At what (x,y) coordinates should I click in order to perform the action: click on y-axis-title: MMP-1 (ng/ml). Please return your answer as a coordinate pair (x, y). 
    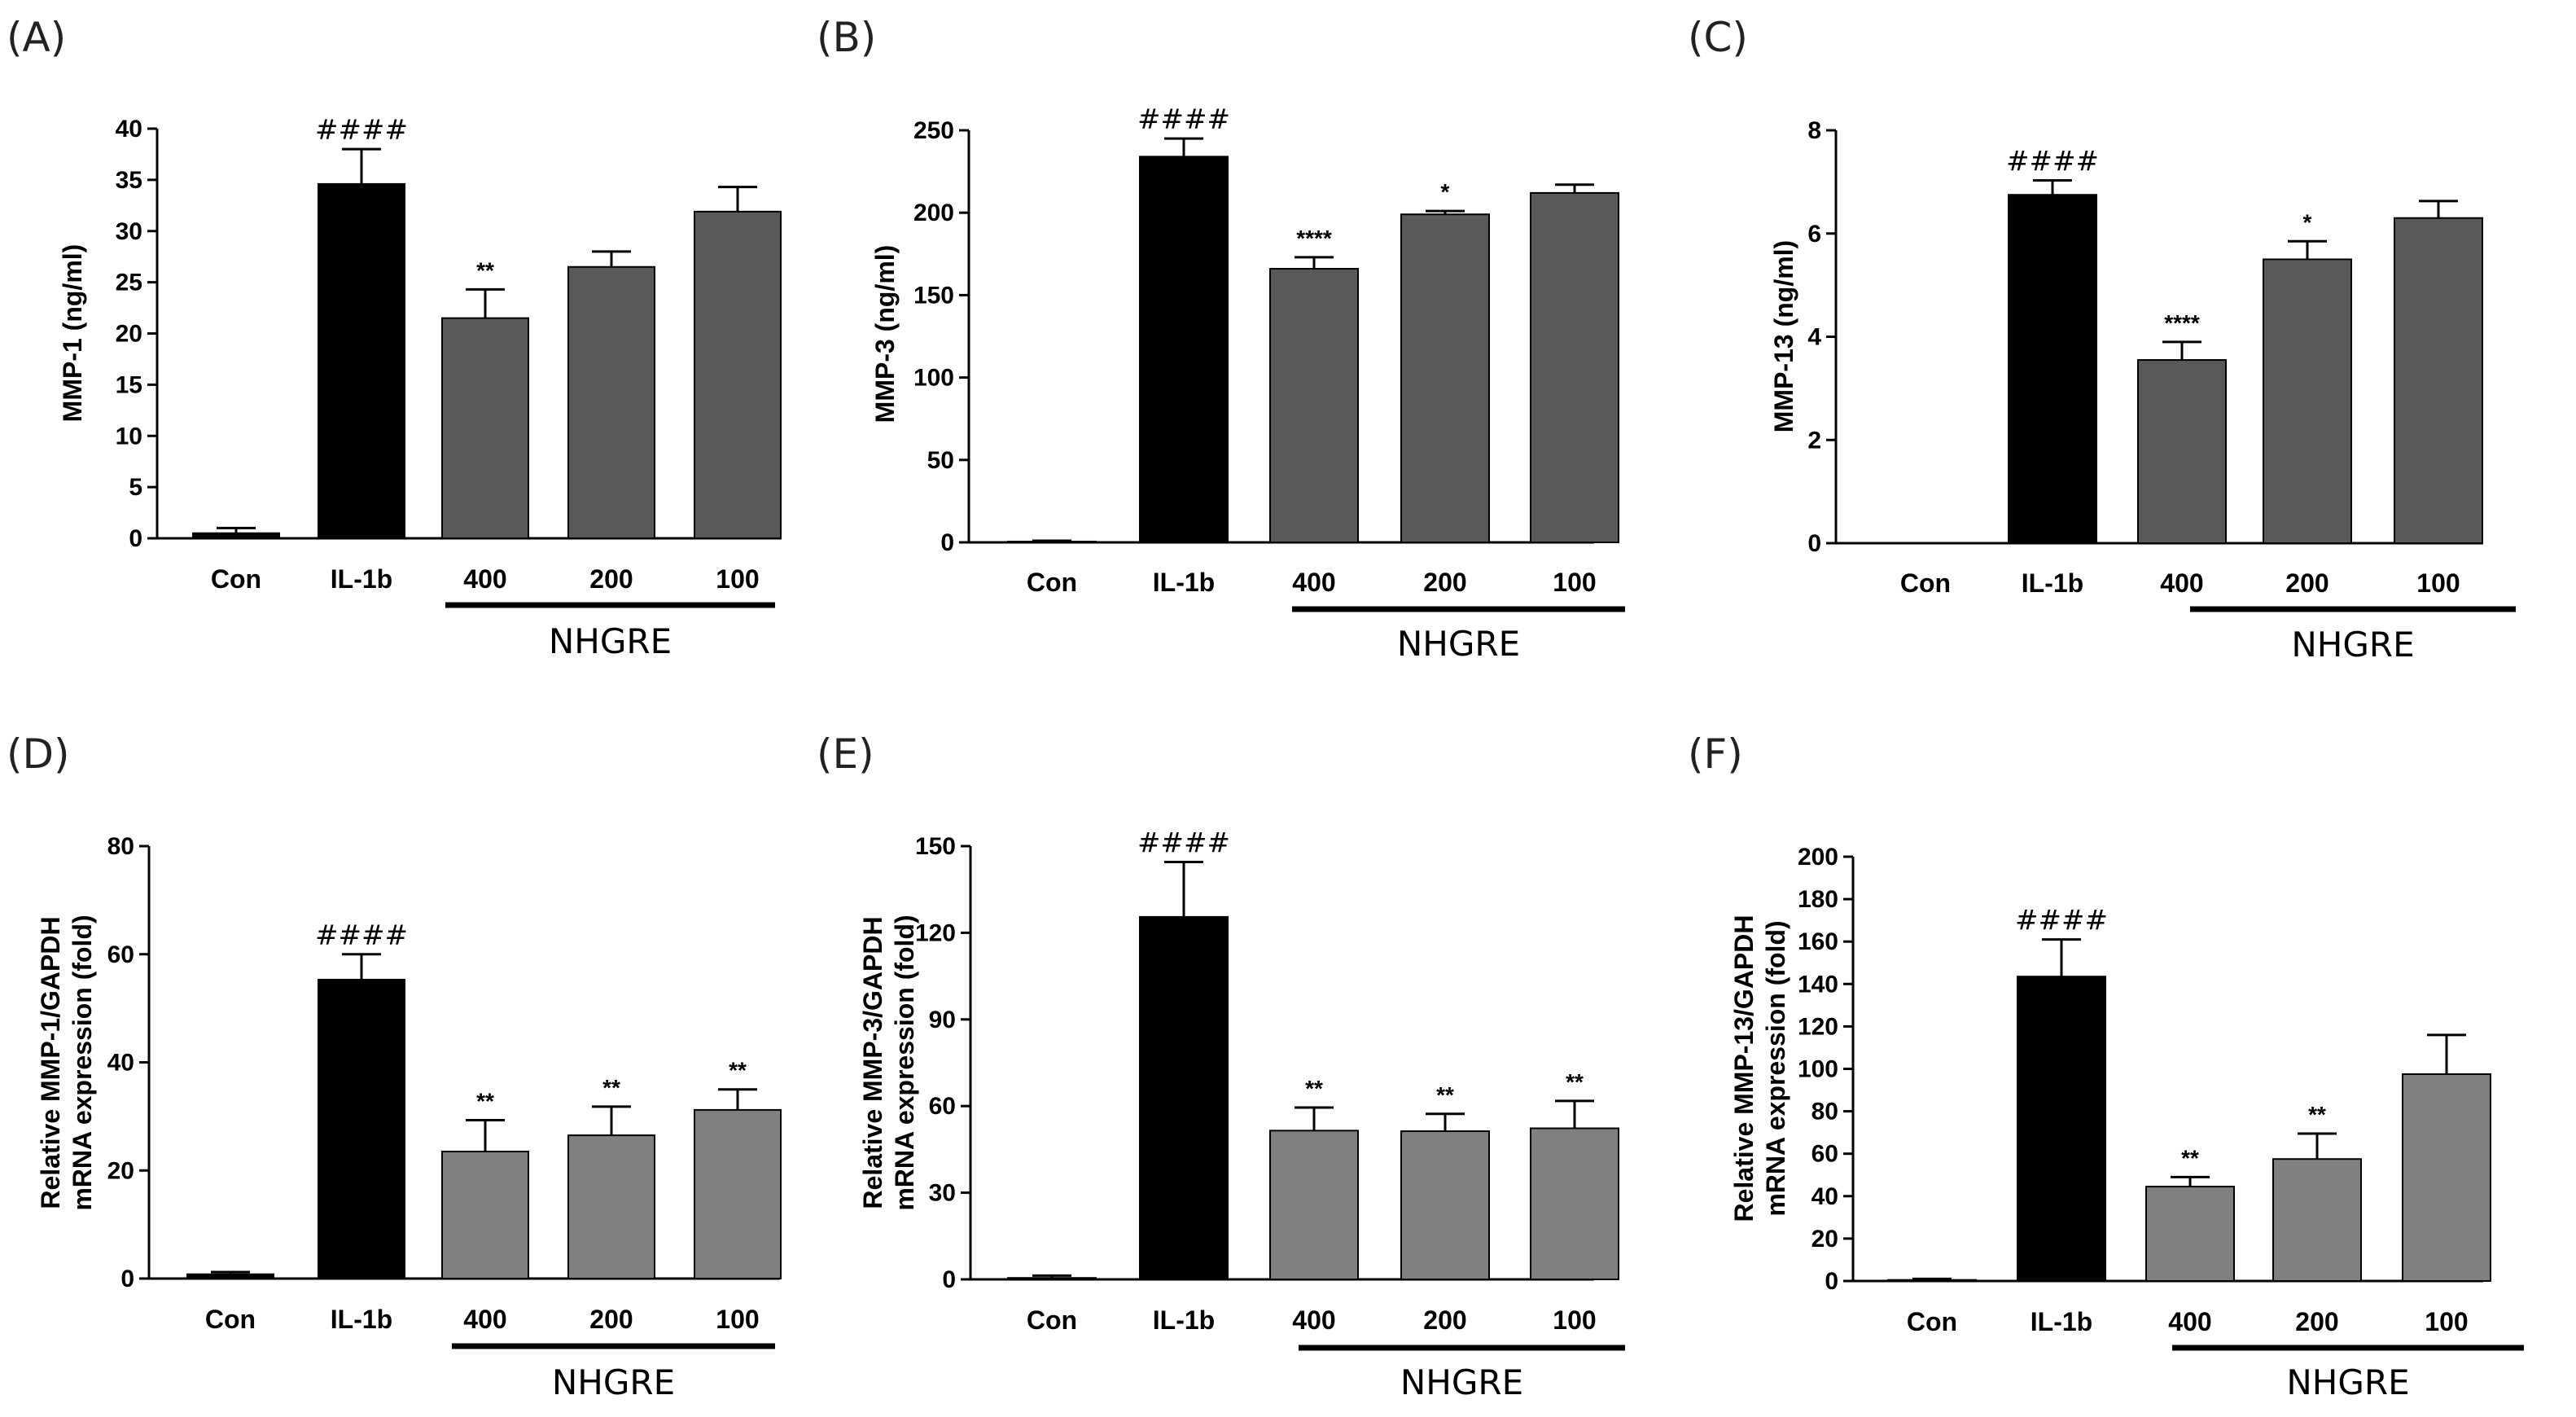
    Looking at the image, I should click on (72, 334).